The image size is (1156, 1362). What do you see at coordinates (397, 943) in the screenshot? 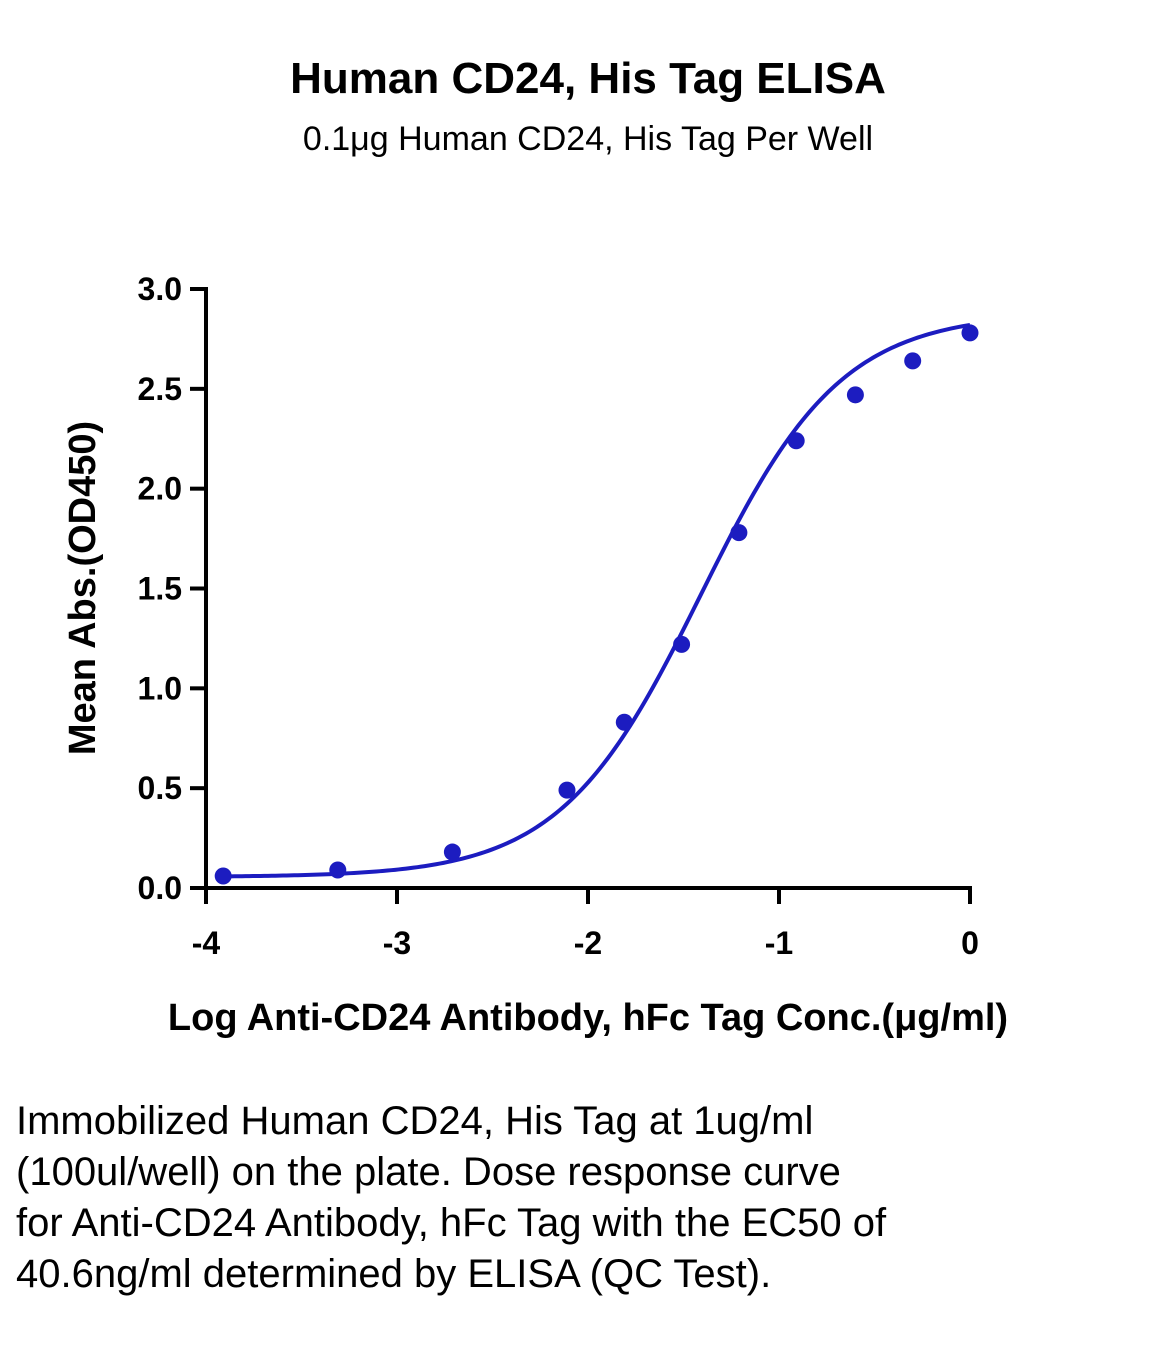
I see `x-tick-label: -3` at bounding box center [397, 943].